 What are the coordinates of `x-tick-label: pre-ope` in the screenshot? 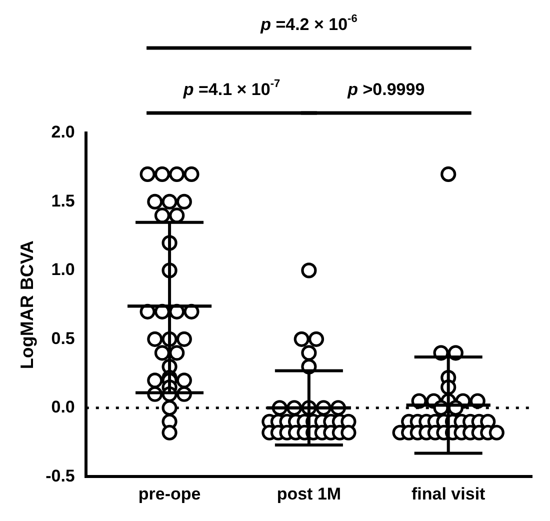 It's located at (169, 494).